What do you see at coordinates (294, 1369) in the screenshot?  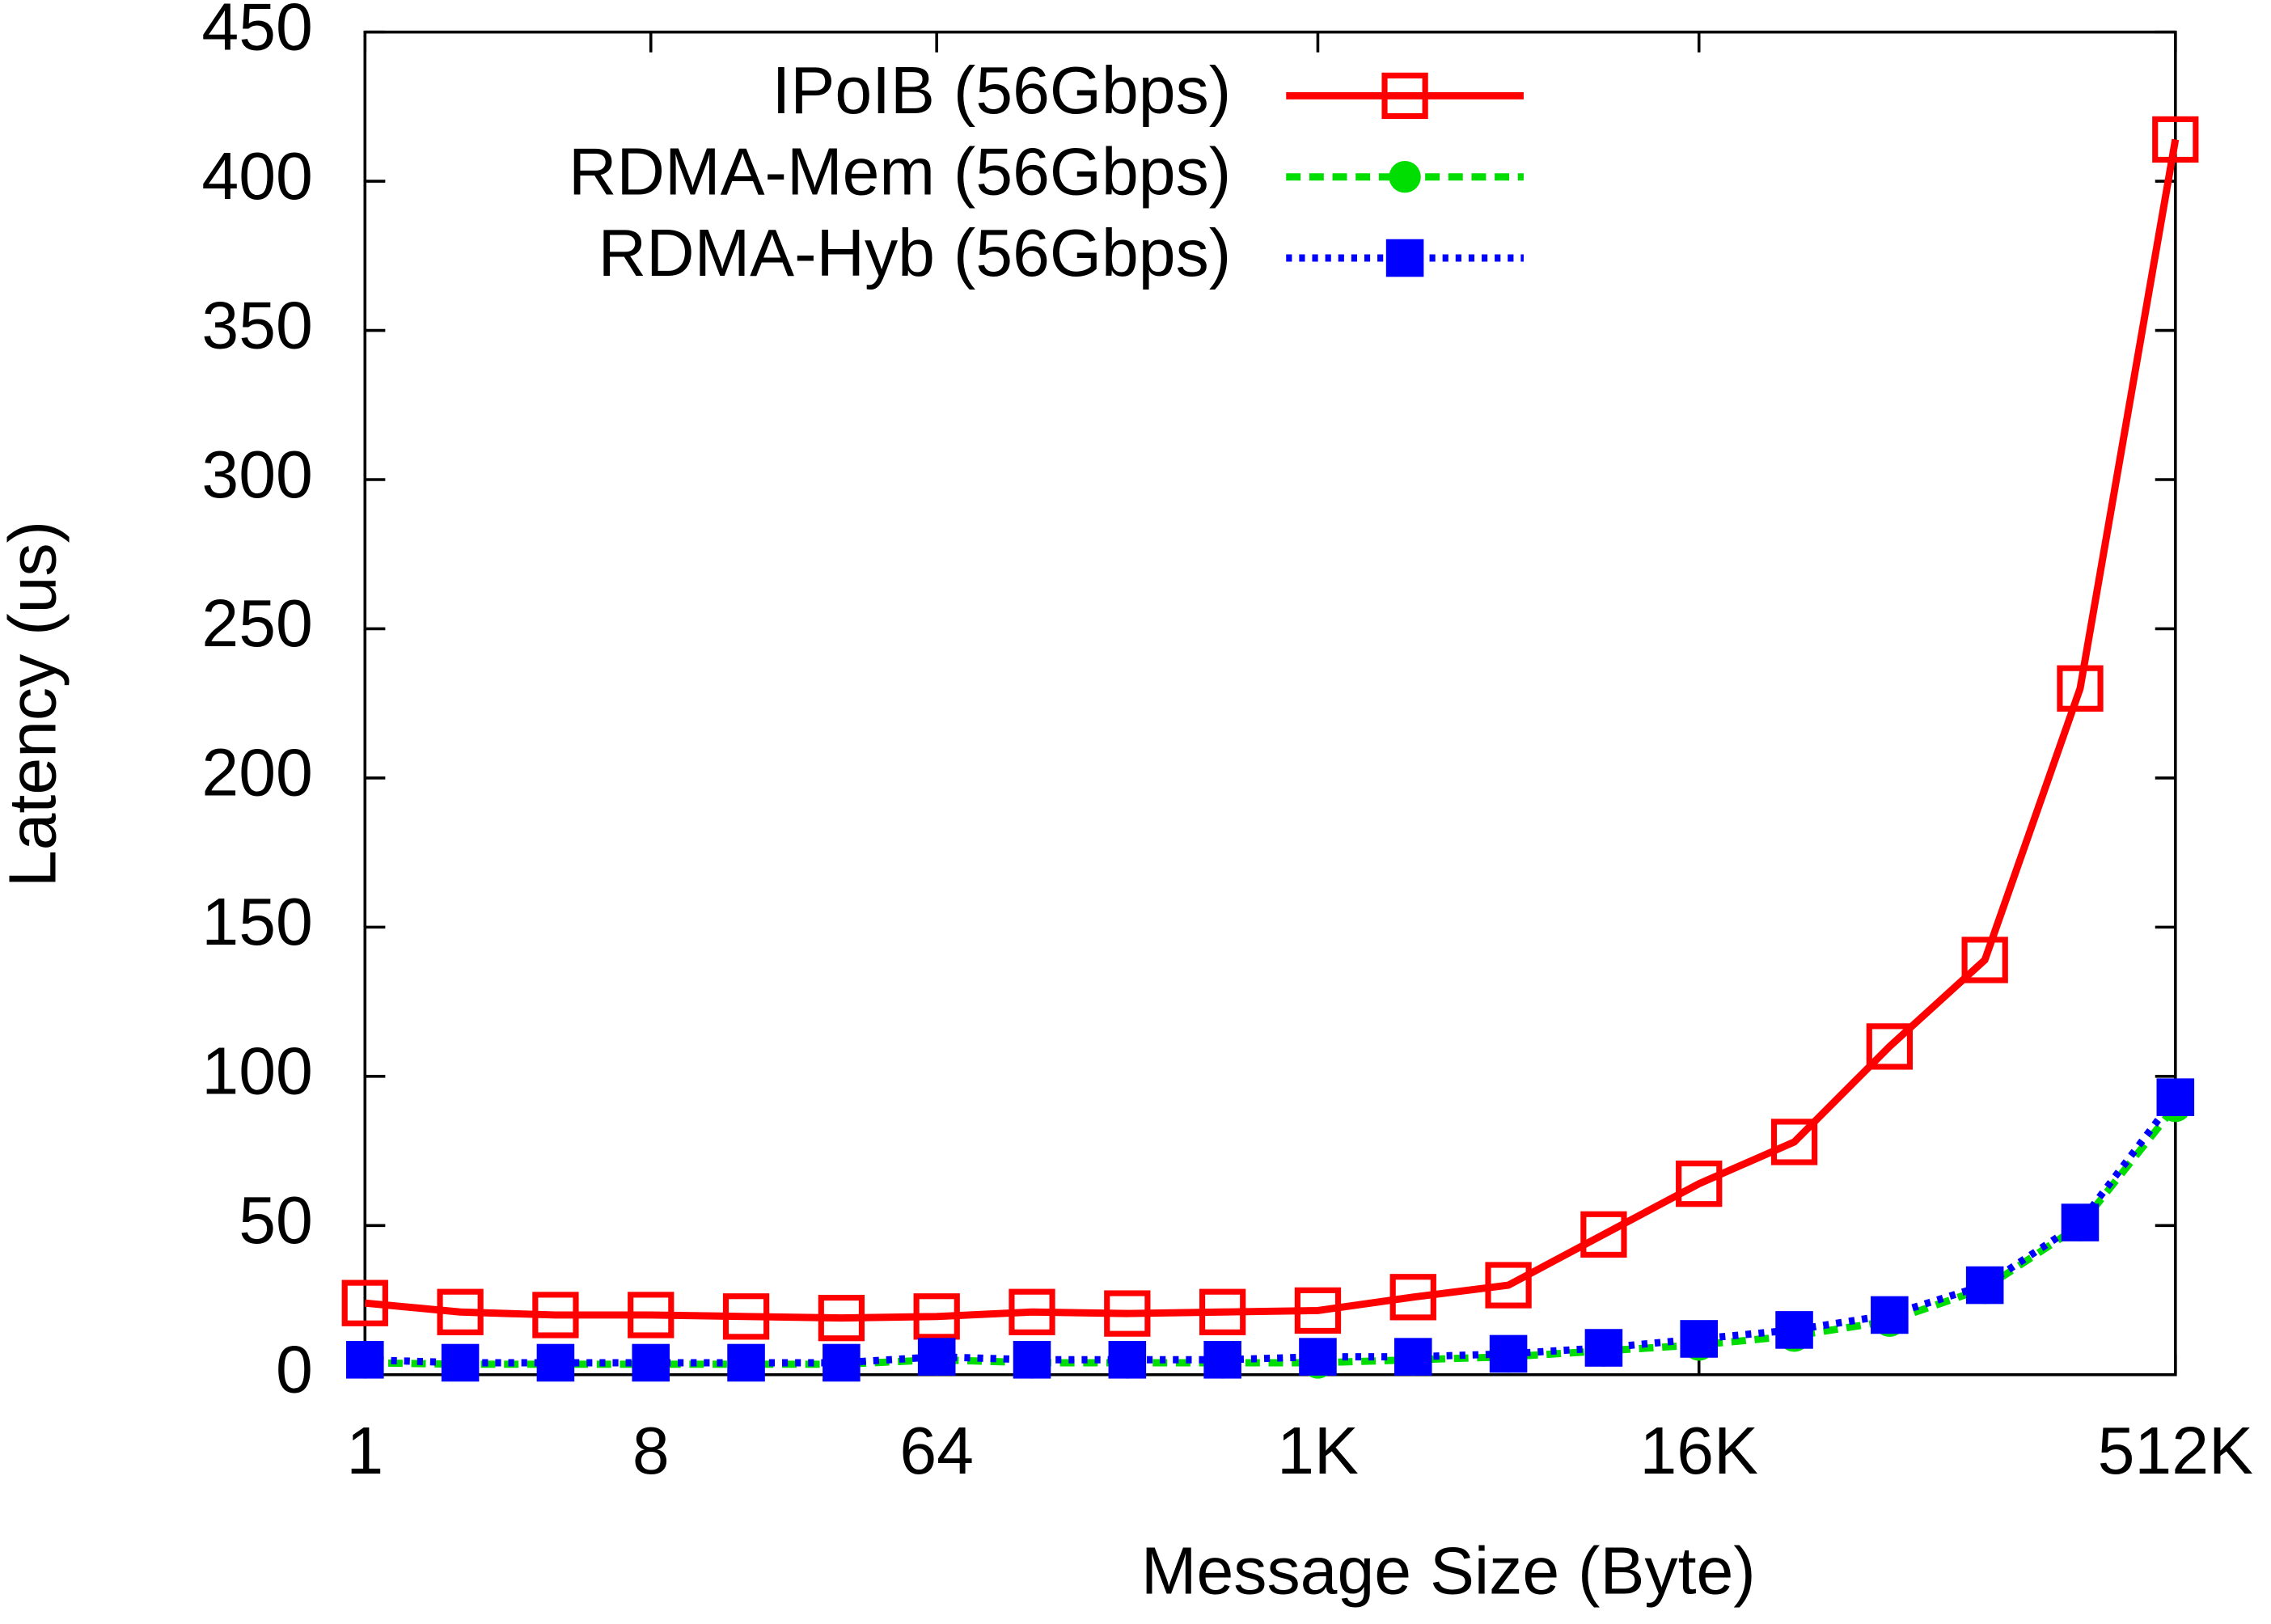 I see `y-tick-label: 0` at bounding box center [294, 1369].